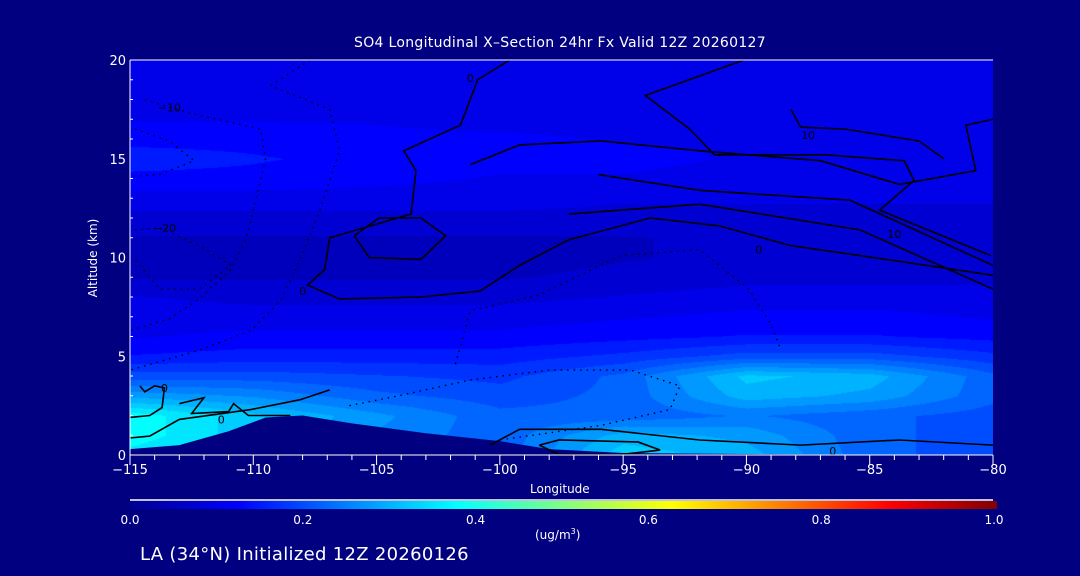 This screenshot has height=576, width=1080. What do you see at coordinates (130, 470) in the screenshot?
I see `x-tick-label: −115` at bounding box center [130, 470].